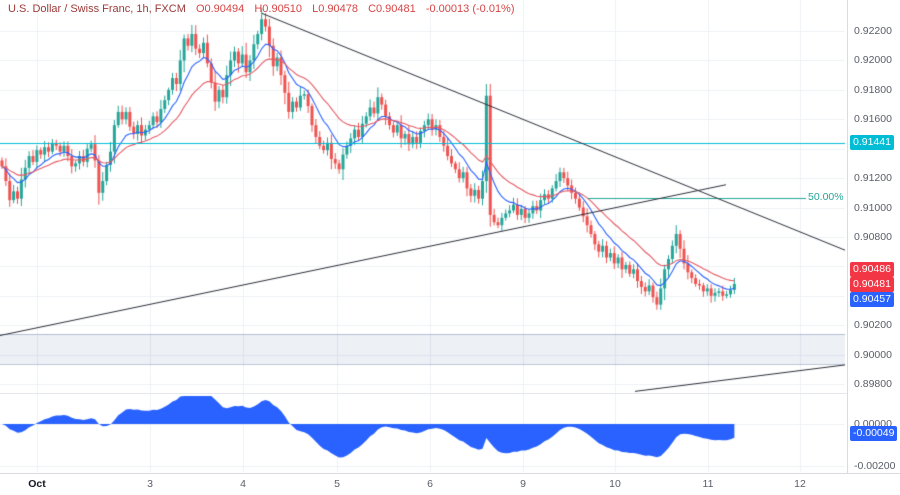  What do you see at coordinates (800, 484) in the screenshot?
I see `time-axis-label: 12` at bounding box center [800, 484].